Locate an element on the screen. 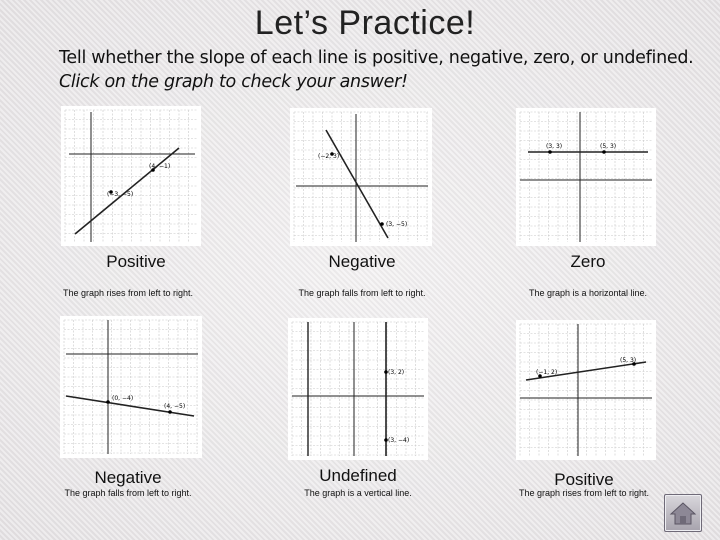 This screenshot has width=720, height=540. home-button is located at coordinates (683, 513).